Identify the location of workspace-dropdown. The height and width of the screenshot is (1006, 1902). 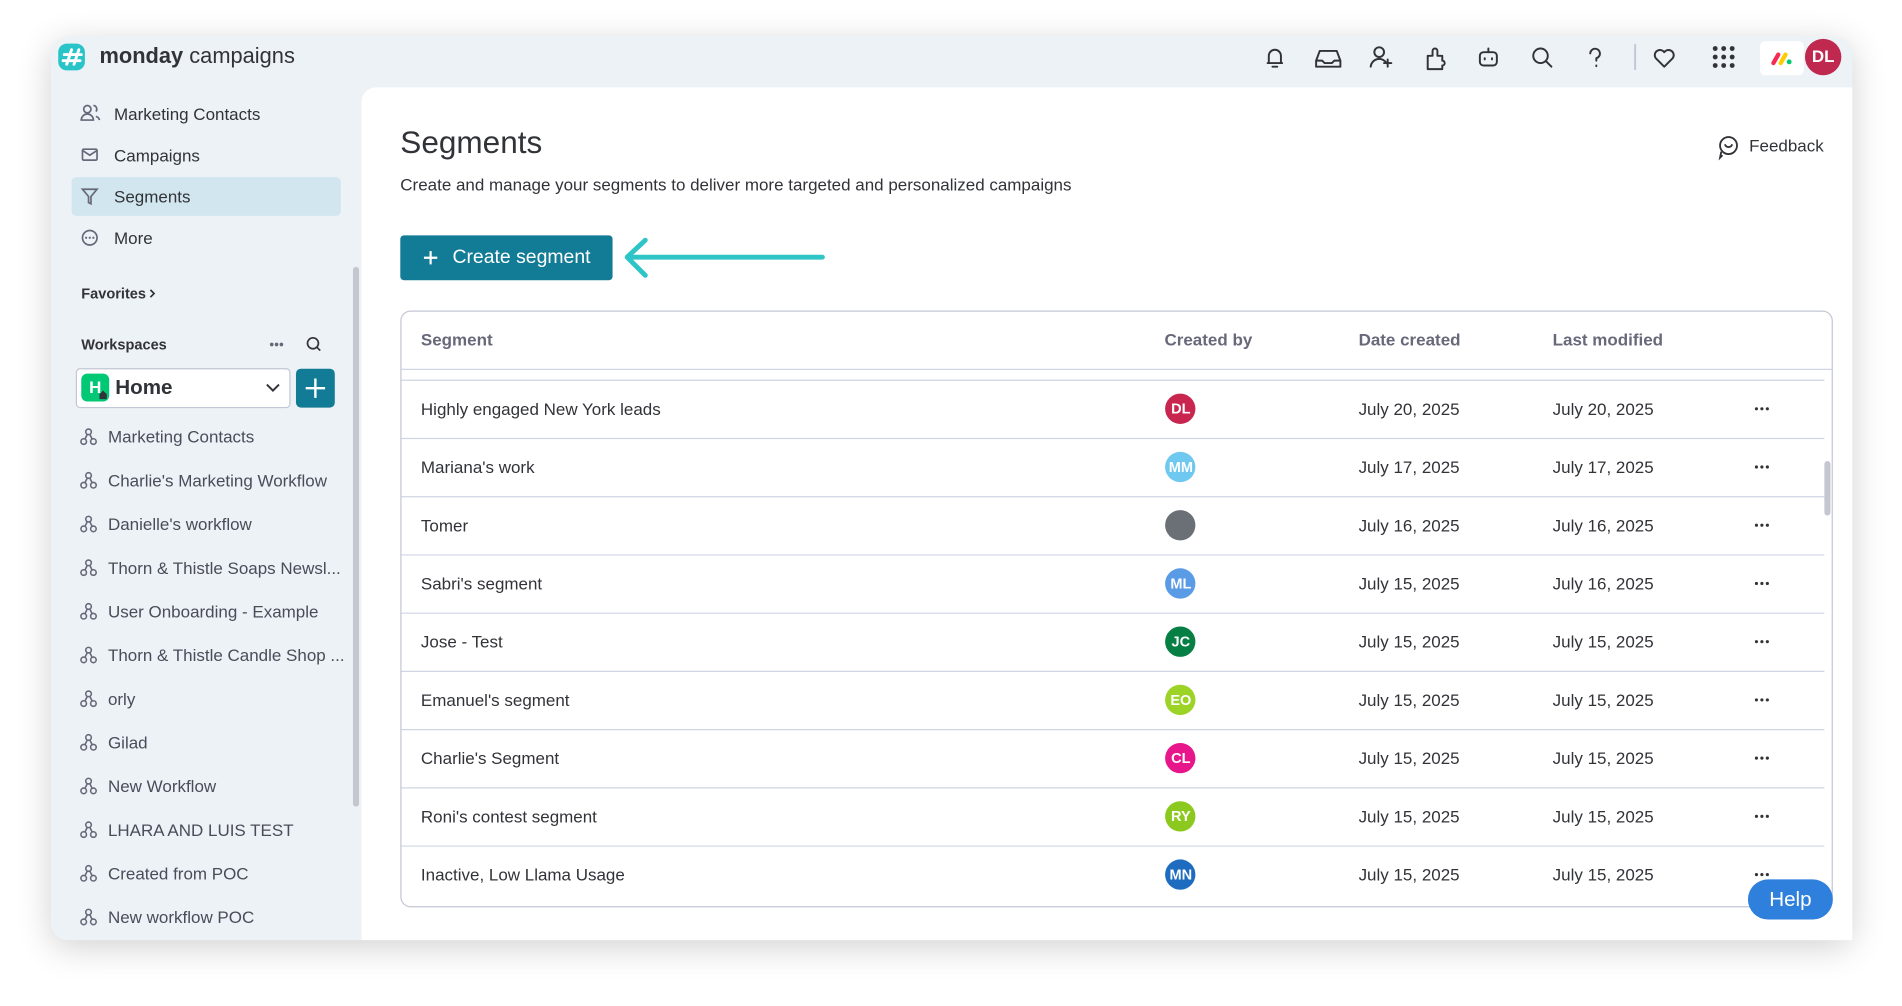
(183, 388).